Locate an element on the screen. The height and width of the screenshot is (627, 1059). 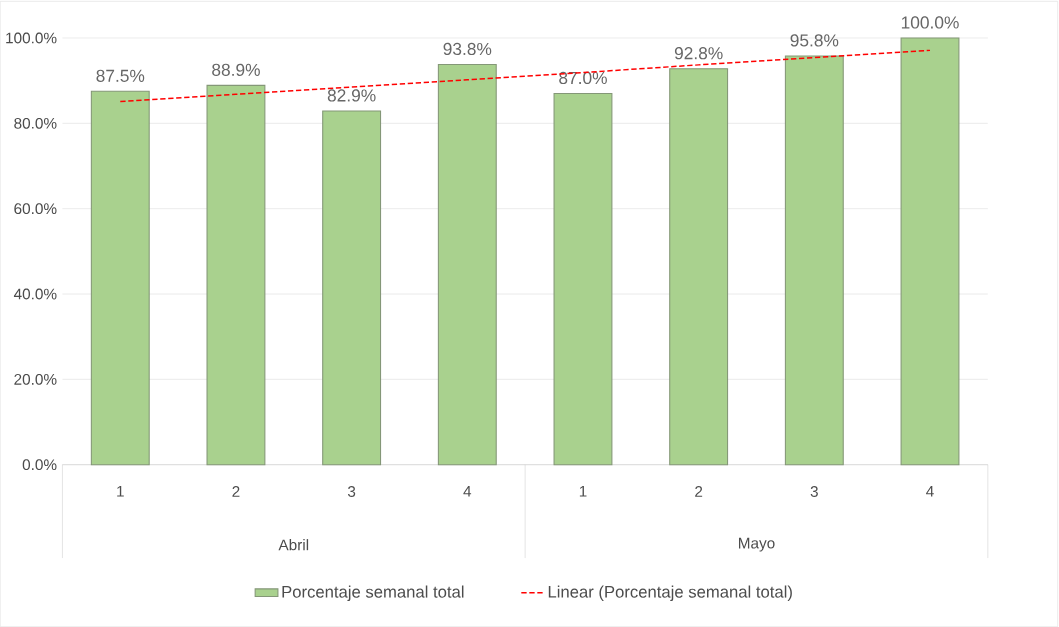
data-label: 87.5% is located at coordinates (120, 75).